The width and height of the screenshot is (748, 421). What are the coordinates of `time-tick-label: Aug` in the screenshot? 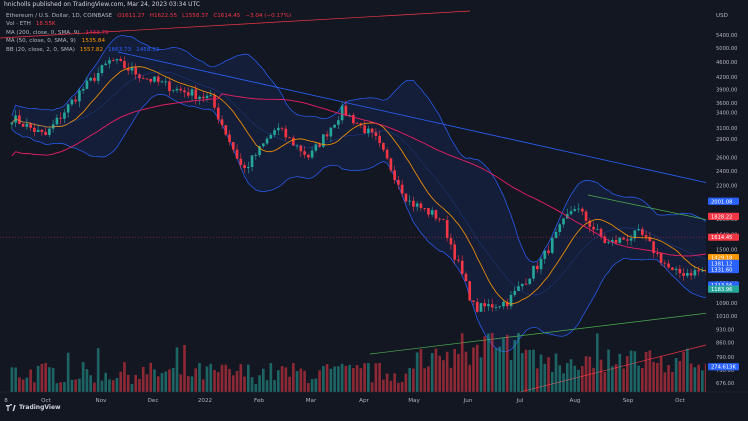 It's located at (575, 401).